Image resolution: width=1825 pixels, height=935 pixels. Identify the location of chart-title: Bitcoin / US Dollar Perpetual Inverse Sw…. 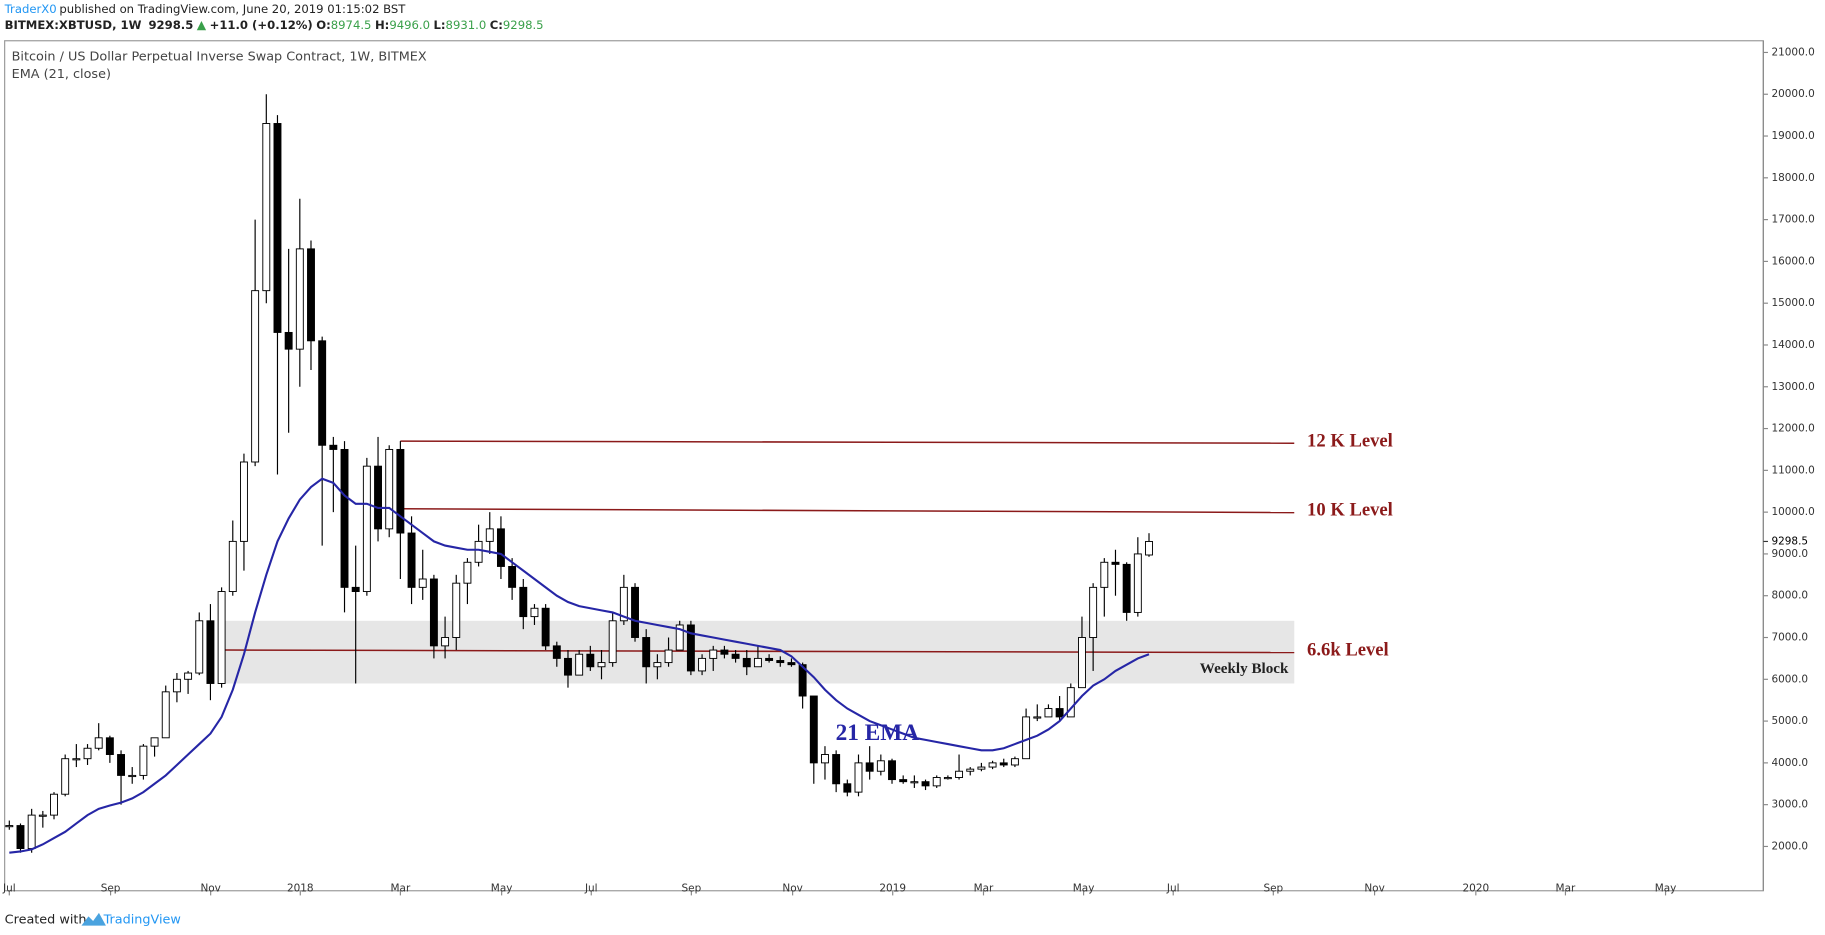
(219, 57).